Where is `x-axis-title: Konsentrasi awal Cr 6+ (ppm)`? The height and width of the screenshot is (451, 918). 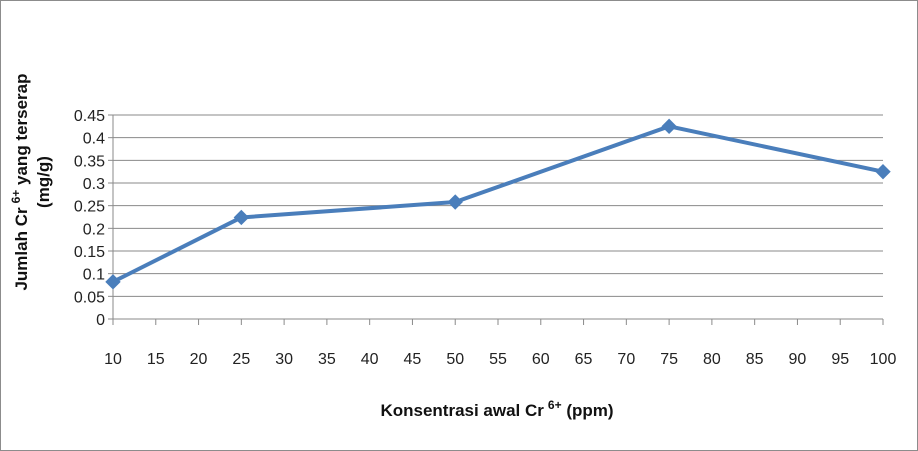
x-axis-title: Konsentrasi awal Cr 6+ (ppm) is located at coordinates (496, 409).